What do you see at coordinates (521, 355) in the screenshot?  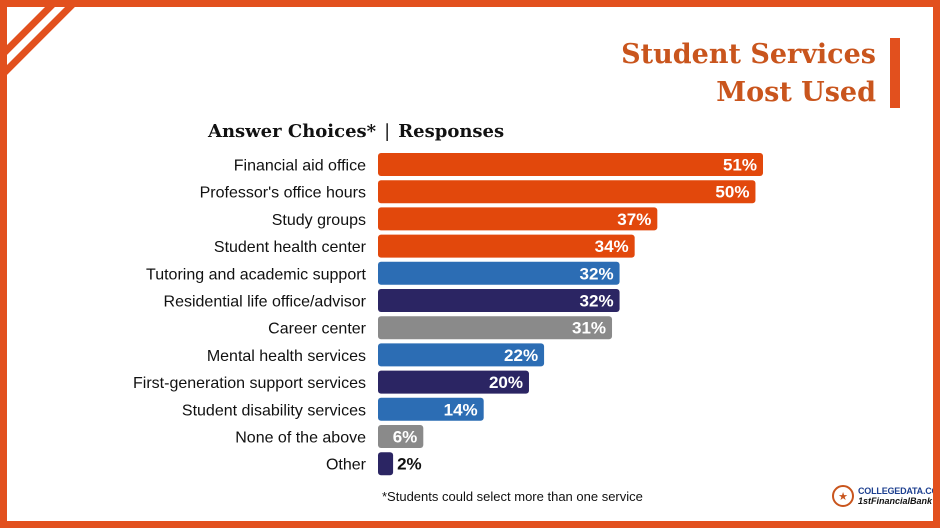 I see `value-label: 22%` at bounding box center [521, 355].